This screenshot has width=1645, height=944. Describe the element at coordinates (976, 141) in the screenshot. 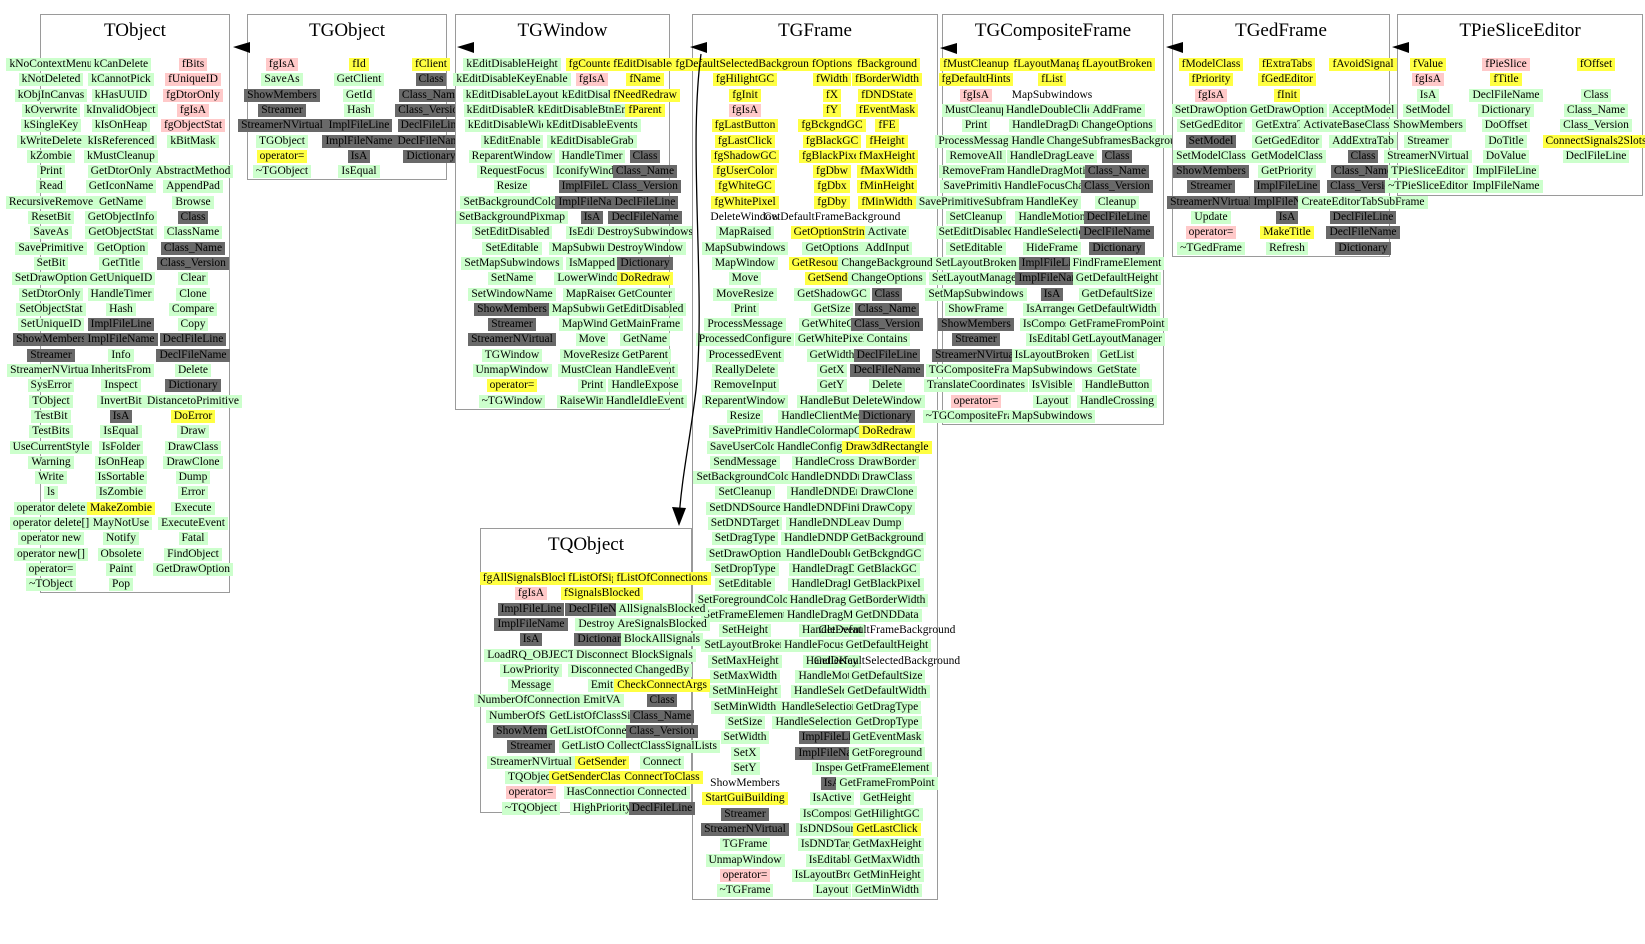

I see `member-name: ProcessMessage` at that location.